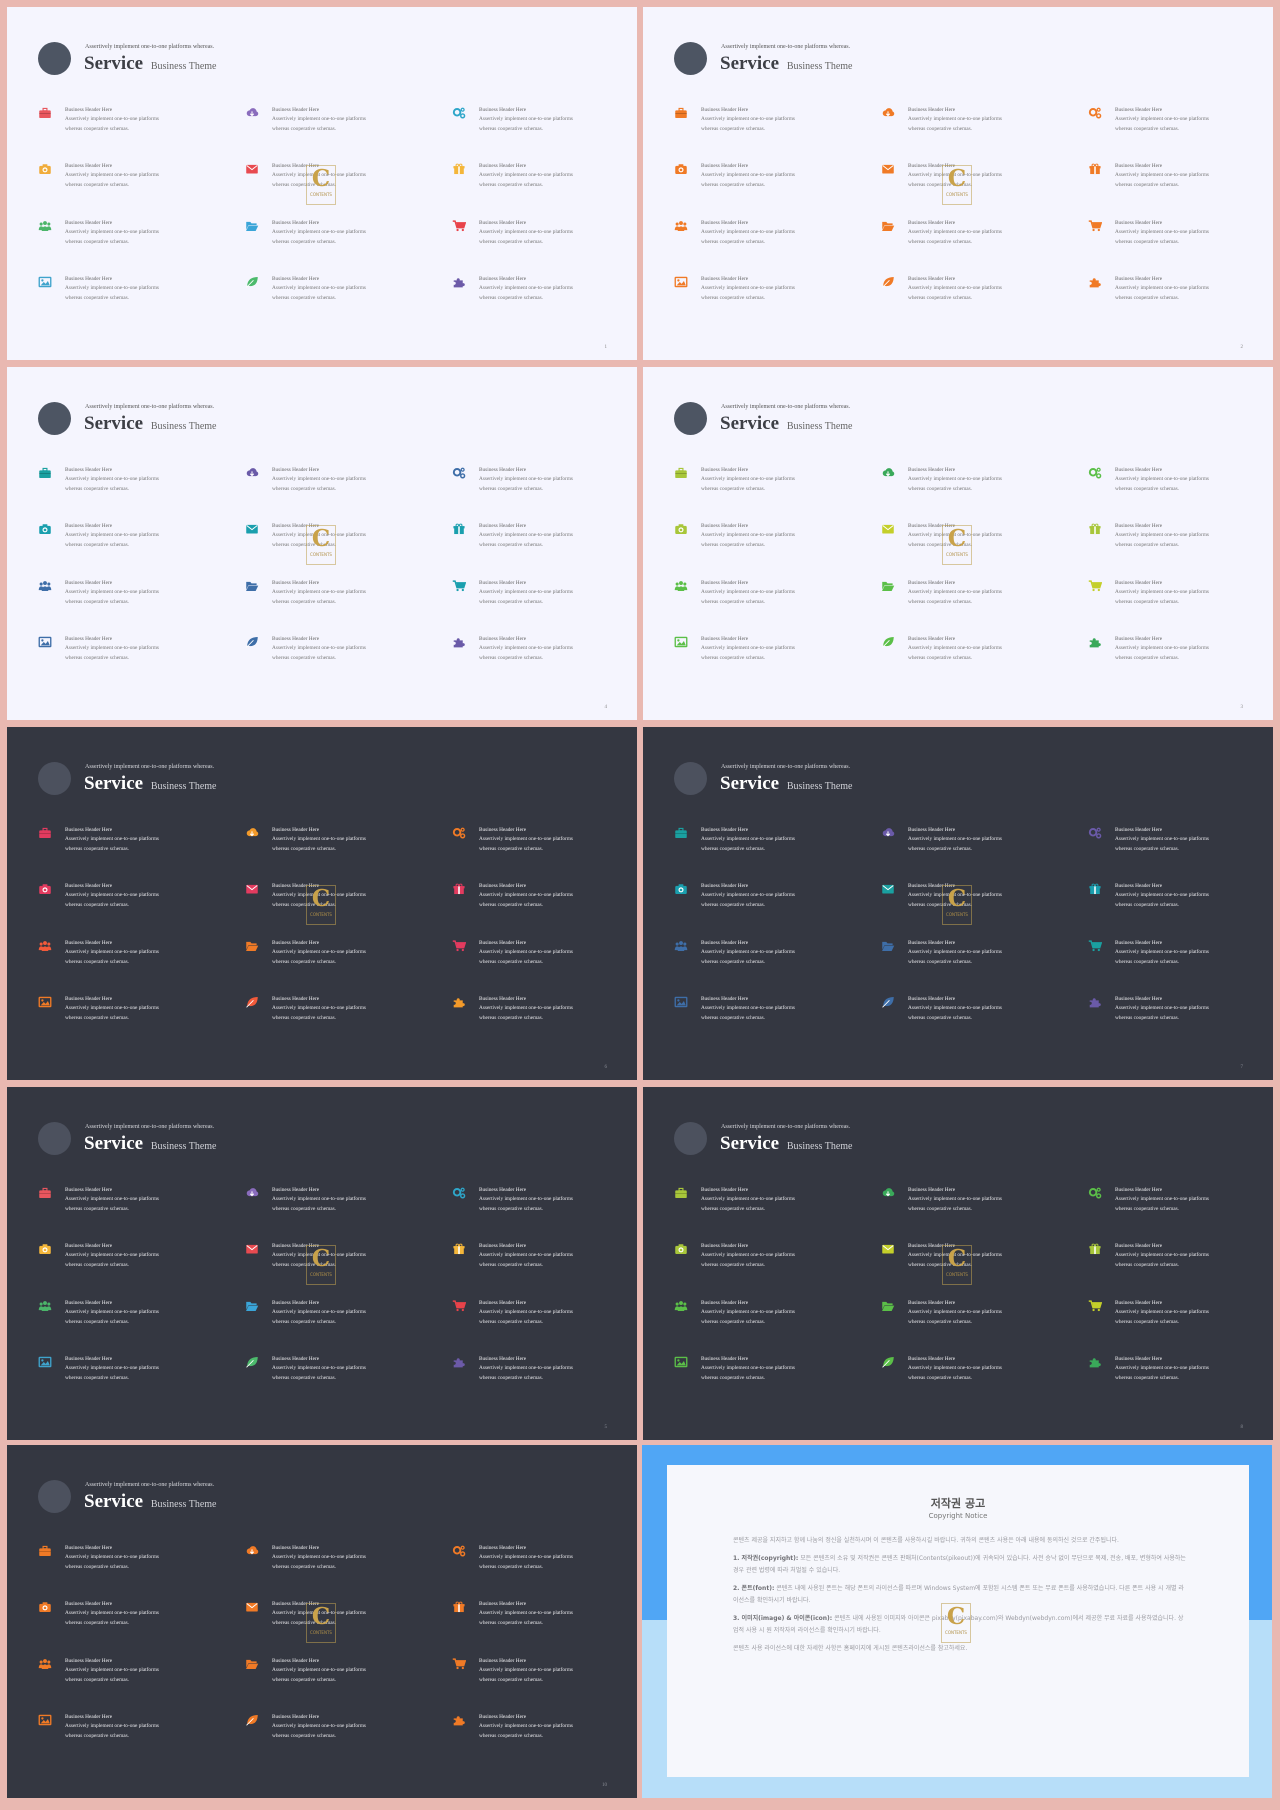 The height and width of the screenshot is (1810, 1280). Describe the element at coordinates (252, 1551) in the screenshot. I see `cloud-download-icon` at that location.